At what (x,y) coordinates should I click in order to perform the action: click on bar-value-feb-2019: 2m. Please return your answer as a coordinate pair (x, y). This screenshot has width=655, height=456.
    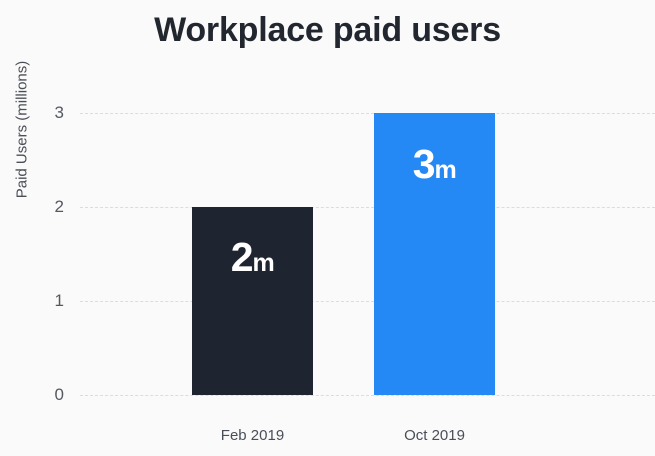
    Looking at the image, I should click on (252, 257).